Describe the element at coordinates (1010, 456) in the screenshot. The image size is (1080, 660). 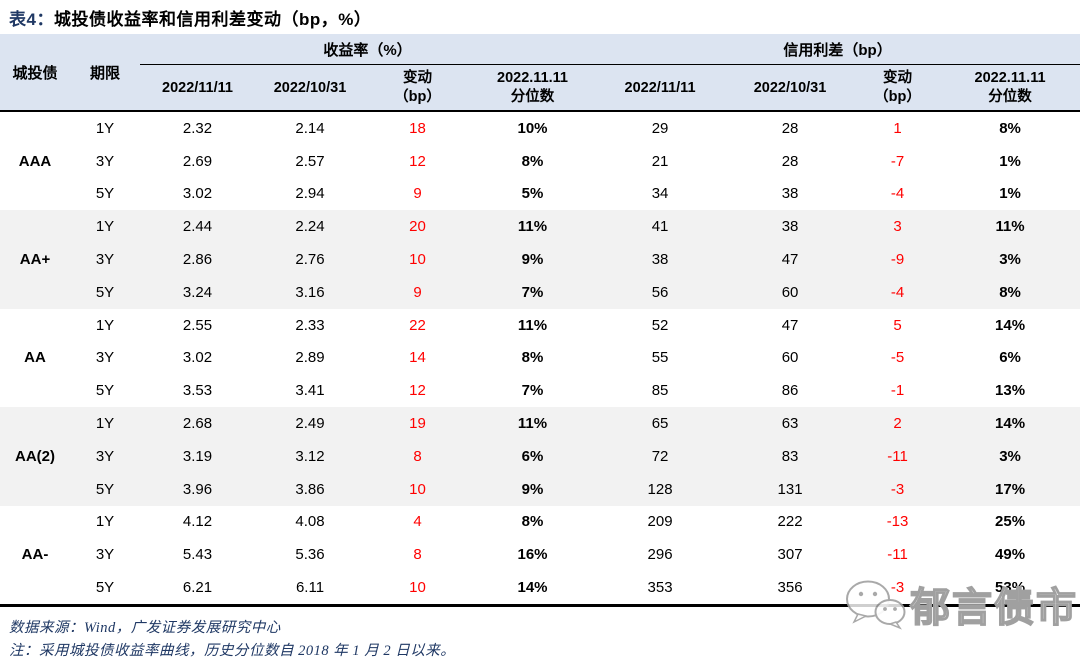
I see `cell-spct: 3%` at that location.